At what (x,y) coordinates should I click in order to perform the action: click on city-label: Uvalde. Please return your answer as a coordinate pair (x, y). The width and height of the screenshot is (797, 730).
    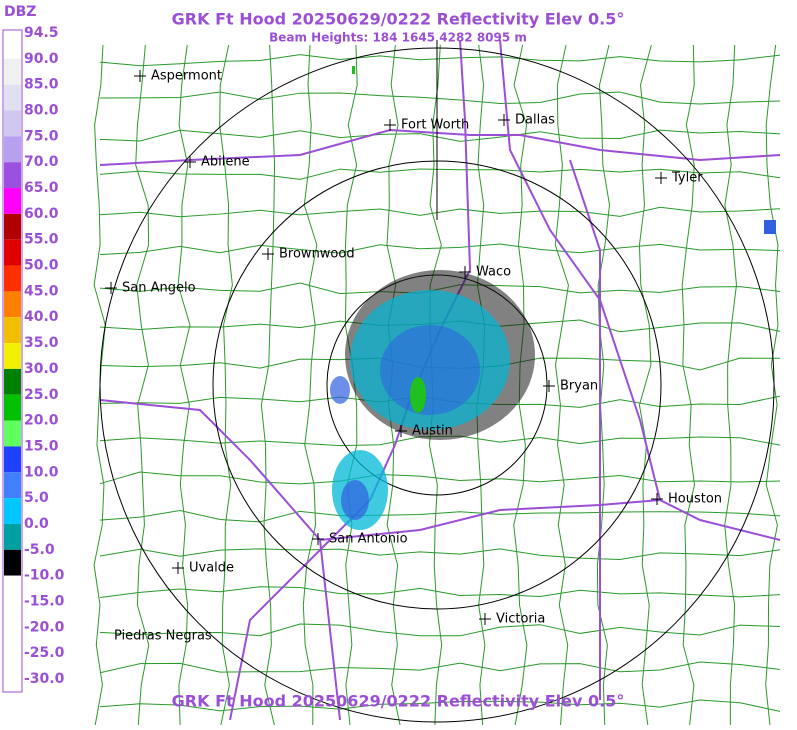
    Looking at the image, I should click on (211, 568).